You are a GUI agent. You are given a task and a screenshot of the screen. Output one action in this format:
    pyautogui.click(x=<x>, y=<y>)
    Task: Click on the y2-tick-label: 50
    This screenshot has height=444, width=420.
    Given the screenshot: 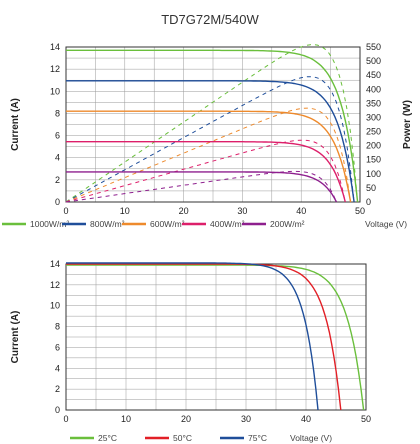 What is the action you would take?
    pyautogui.click(x=371, y=188)
    